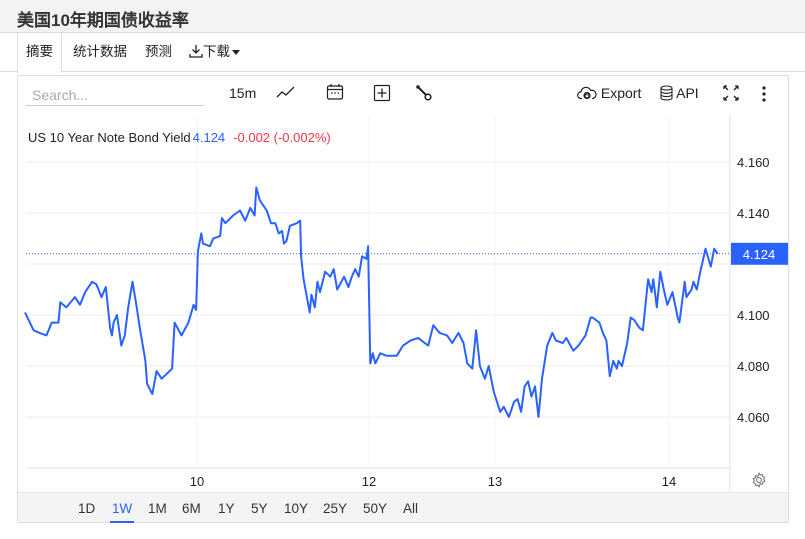 Image resolution: width=805 pixels, height=539 pixels. I want to click on legend-symbol-name: US 10 Year Note Bond Yield, so click(109, 137).